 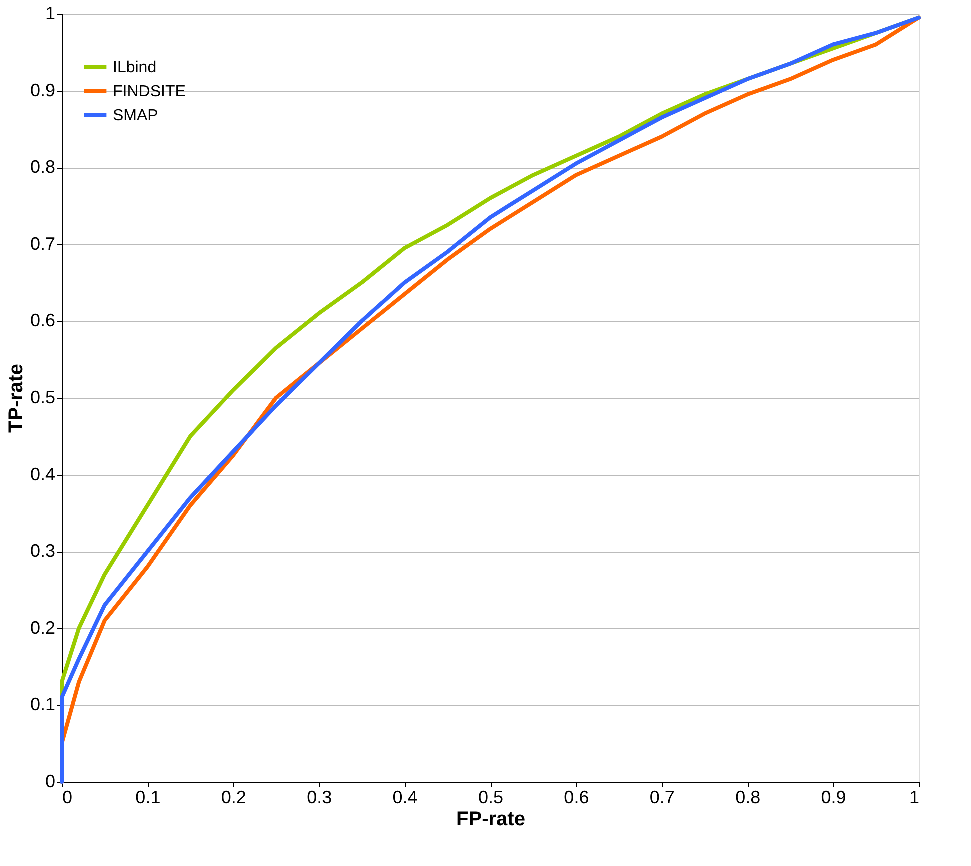 What do you see at coordinates (491, 819) in the screenshot?
I see `x-axis-title: FP-rate` at bounding box center [491, 819].